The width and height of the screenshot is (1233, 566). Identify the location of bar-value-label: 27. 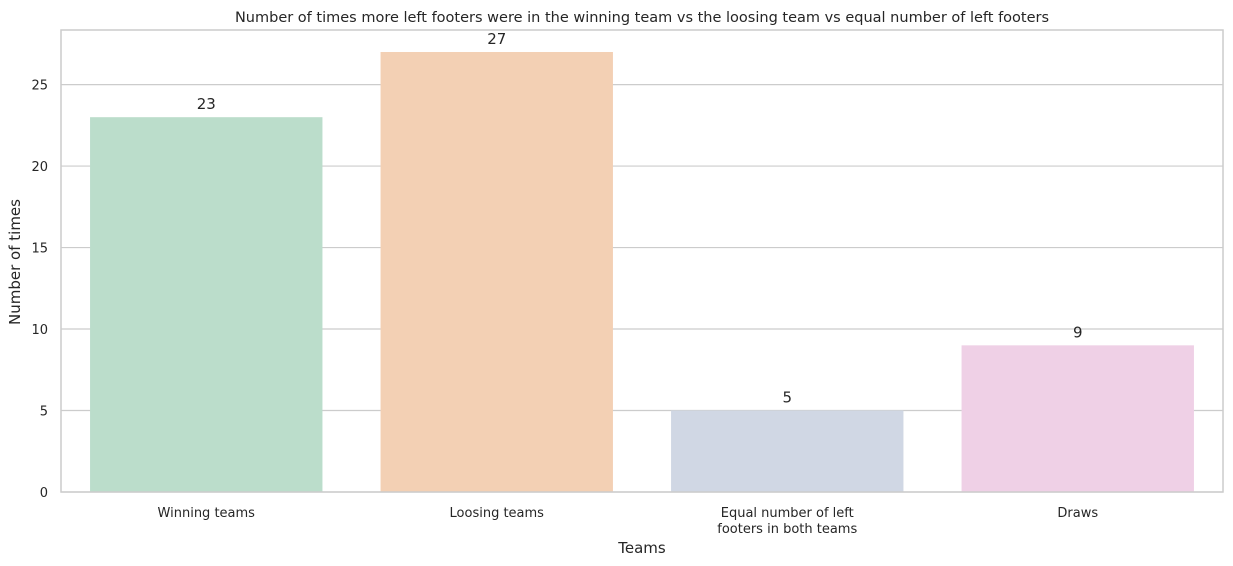
(496, 39).